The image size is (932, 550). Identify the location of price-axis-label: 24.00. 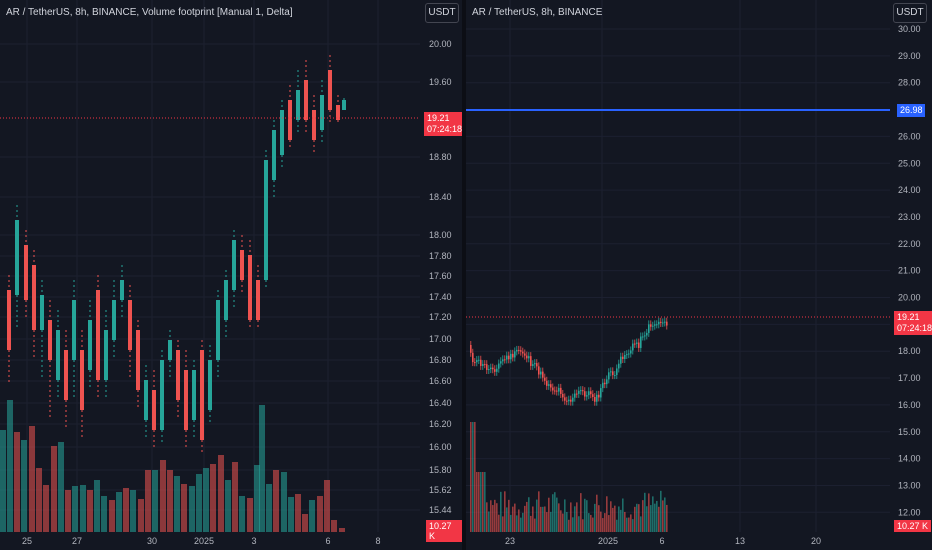
(909, 190).